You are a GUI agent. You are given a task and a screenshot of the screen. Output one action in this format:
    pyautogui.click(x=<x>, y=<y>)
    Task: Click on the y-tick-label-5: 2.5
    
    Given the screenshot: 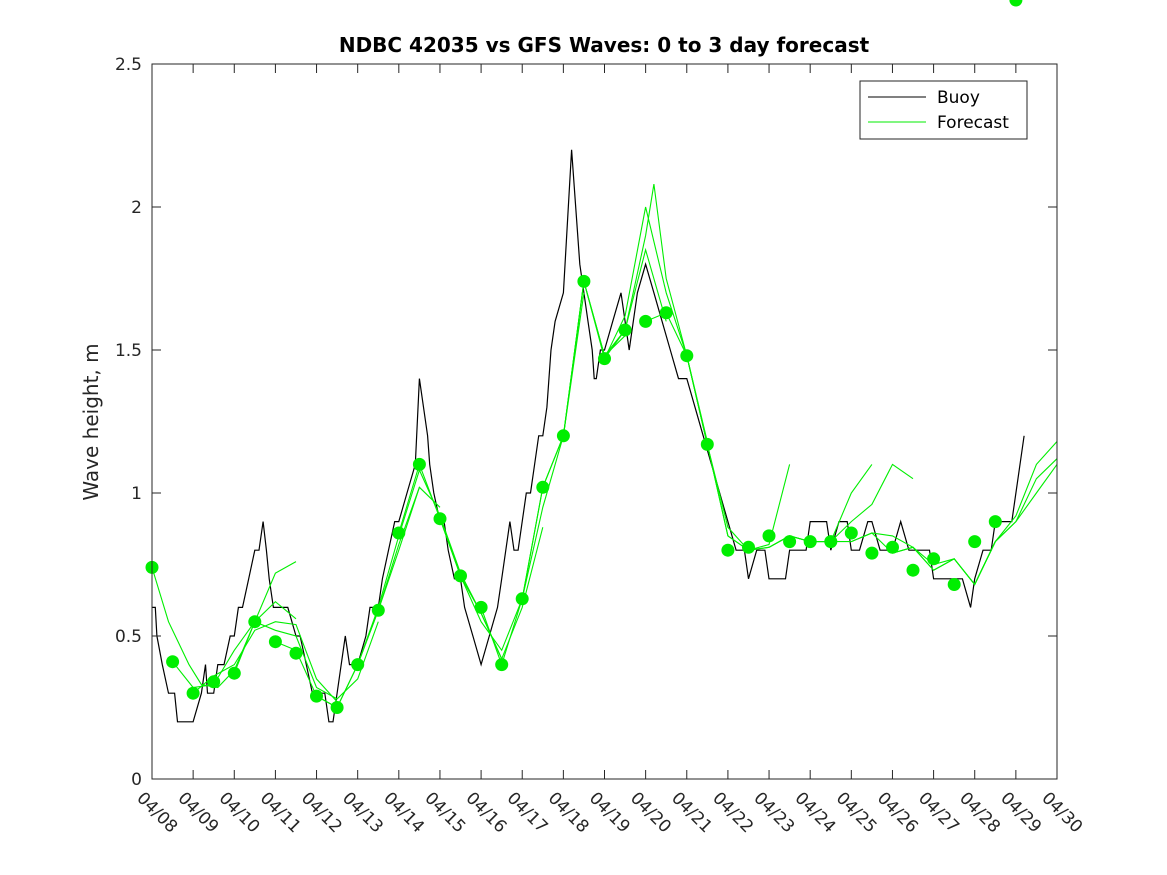 What is the action you would take?
    pyautogui.click(x=128, y=65)
    